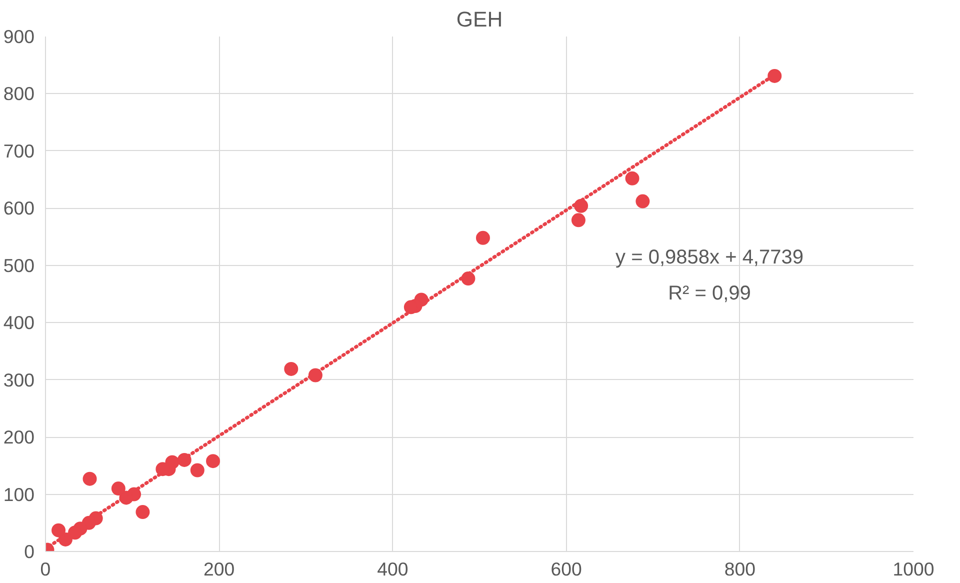 This screenshot has width=960, height=583. Describe the element at coordinates (19, 437) in the screenshot. I see `y-tick-label: 200` at that location.